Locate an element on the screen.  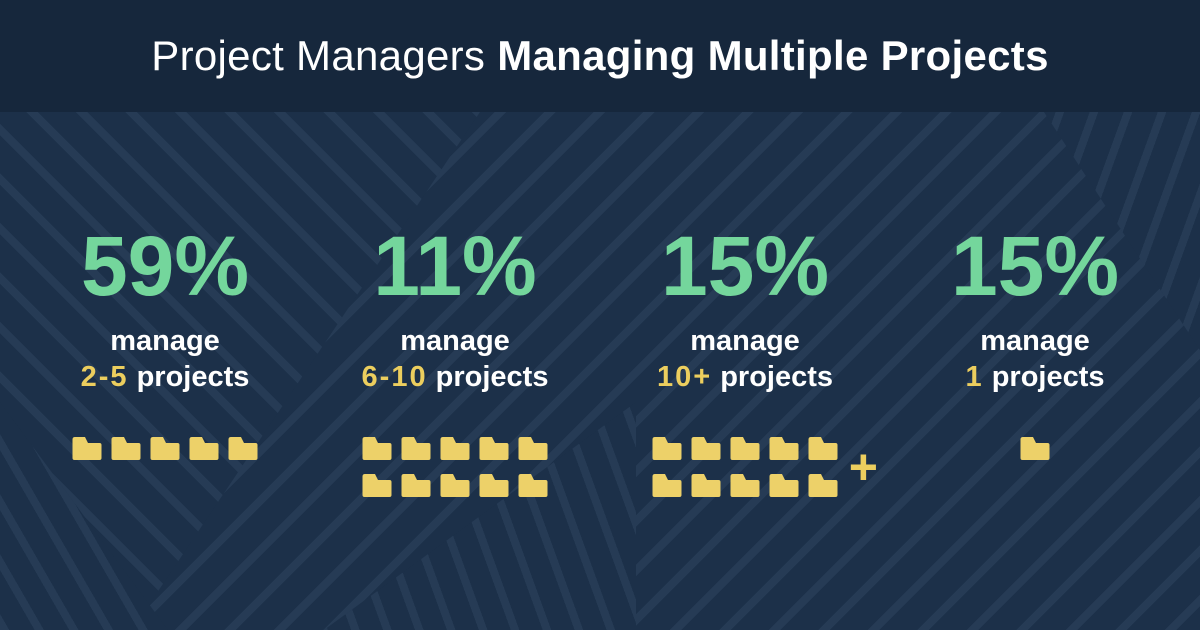
page-title-regular: Project Managers is located at coordinates (318, 55).